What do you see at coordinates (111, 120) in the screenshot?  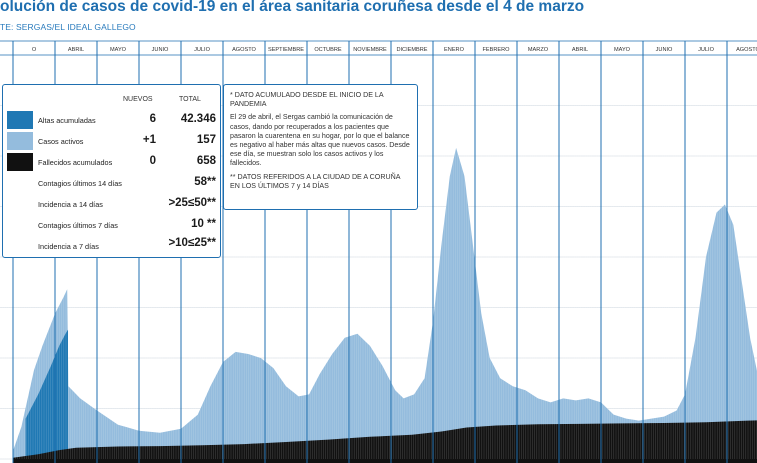 I see `legend-row-recovered: Altas acumuladas 6 42.346` at bounding box center [111, 120].